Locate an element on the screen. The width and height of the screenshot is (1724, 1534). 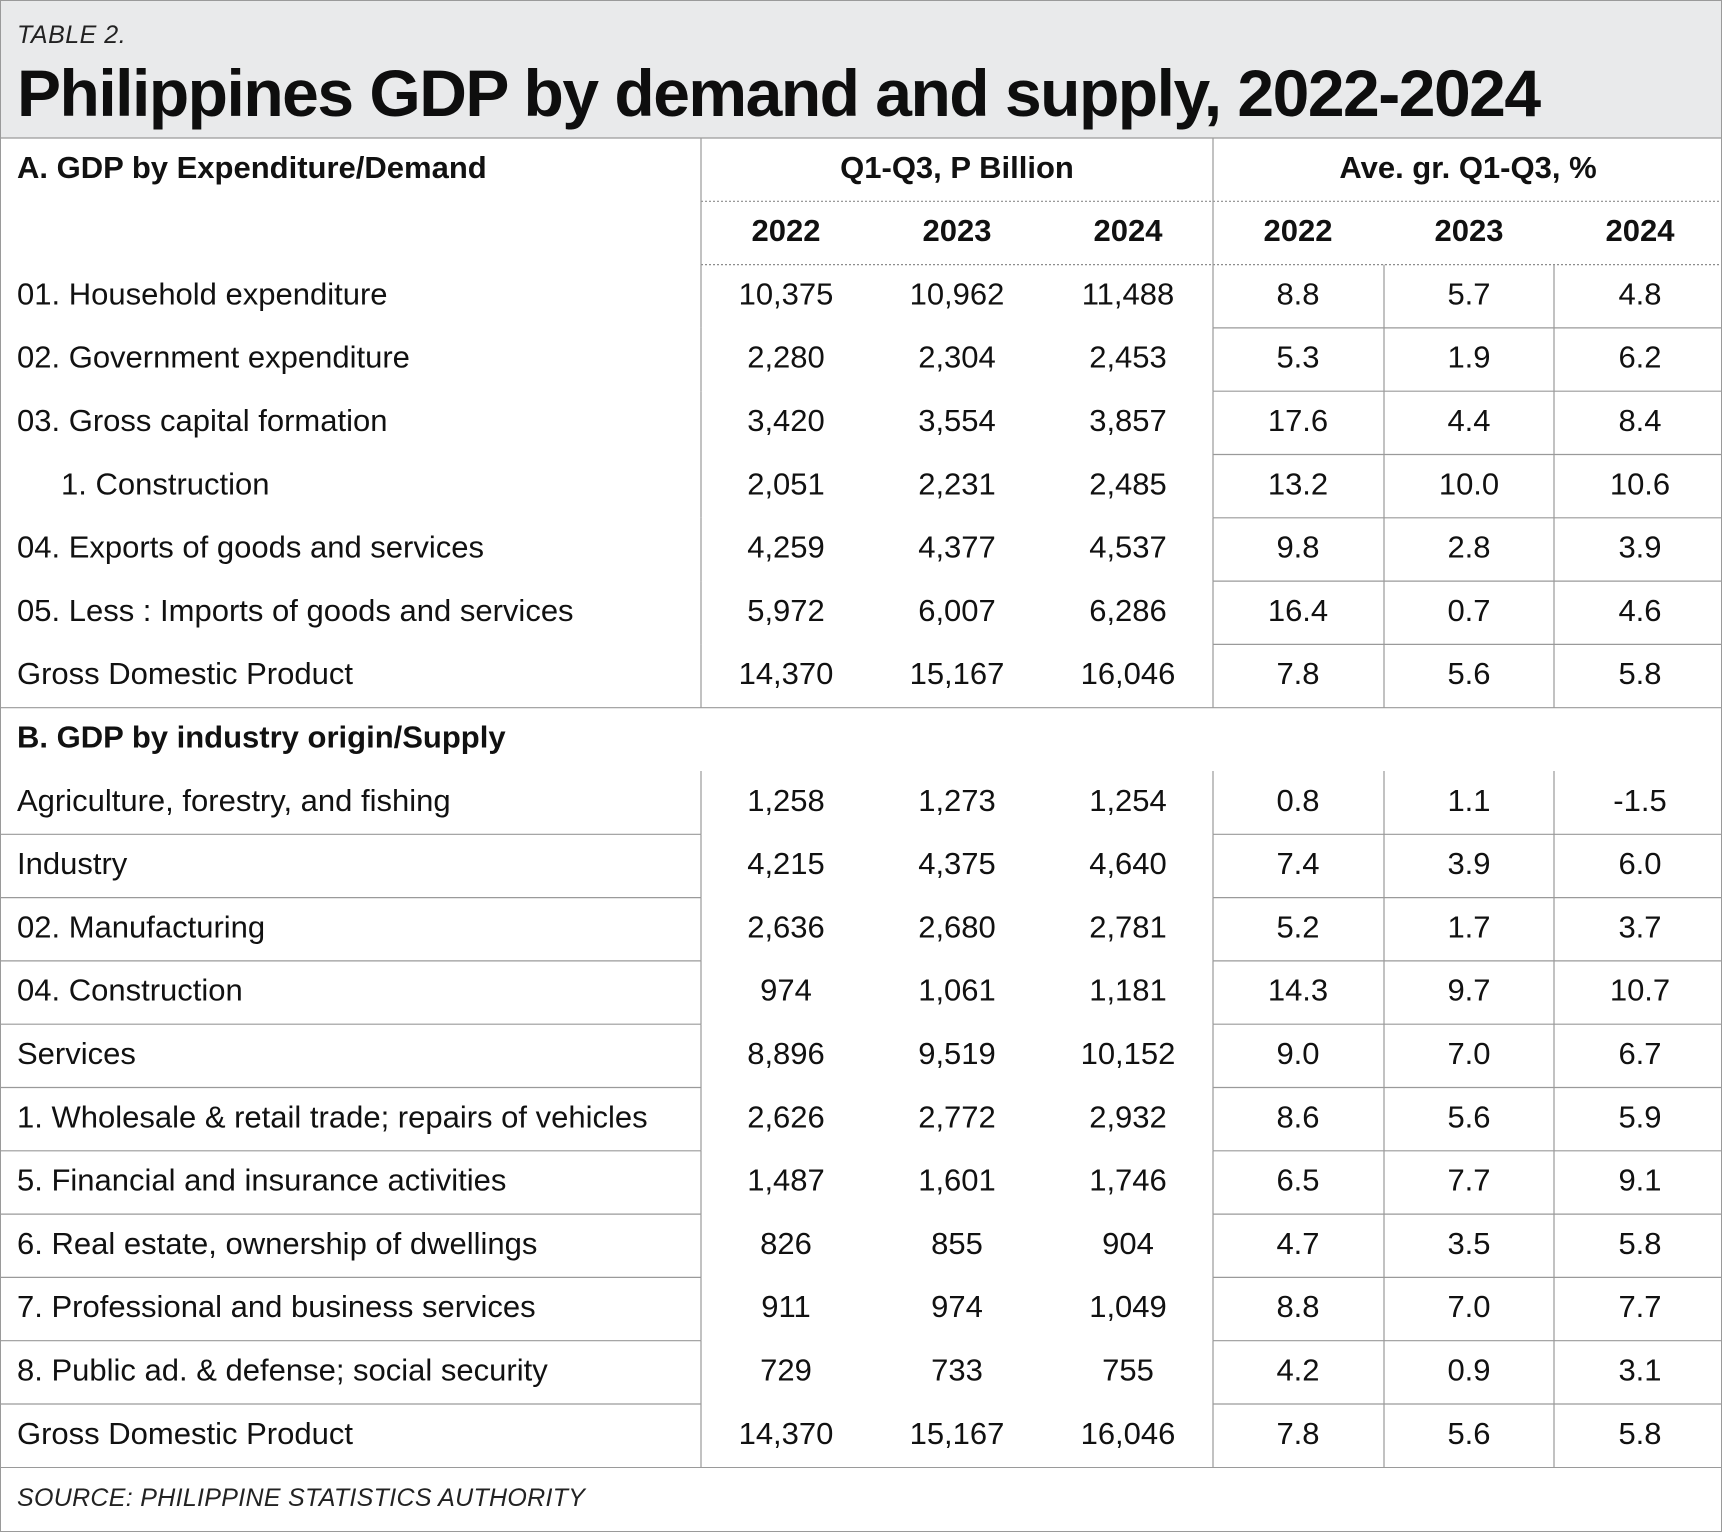
year-header: 2022 is located at coordinates (786, 230).